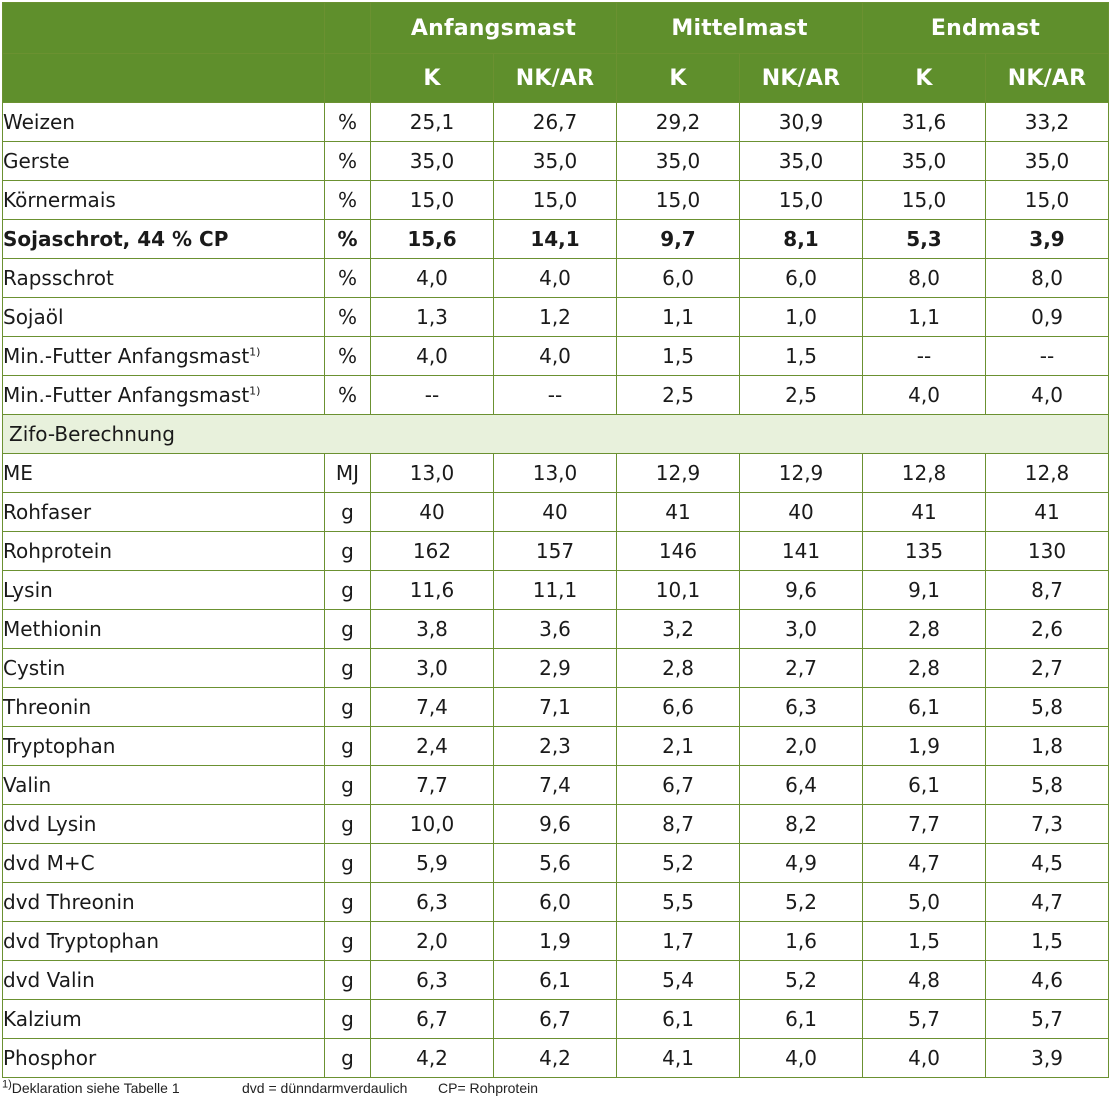 The height and width of the screenshot is (1108, 1110). I want to click on row-label-cell: Körnermais, so click(163, 200).